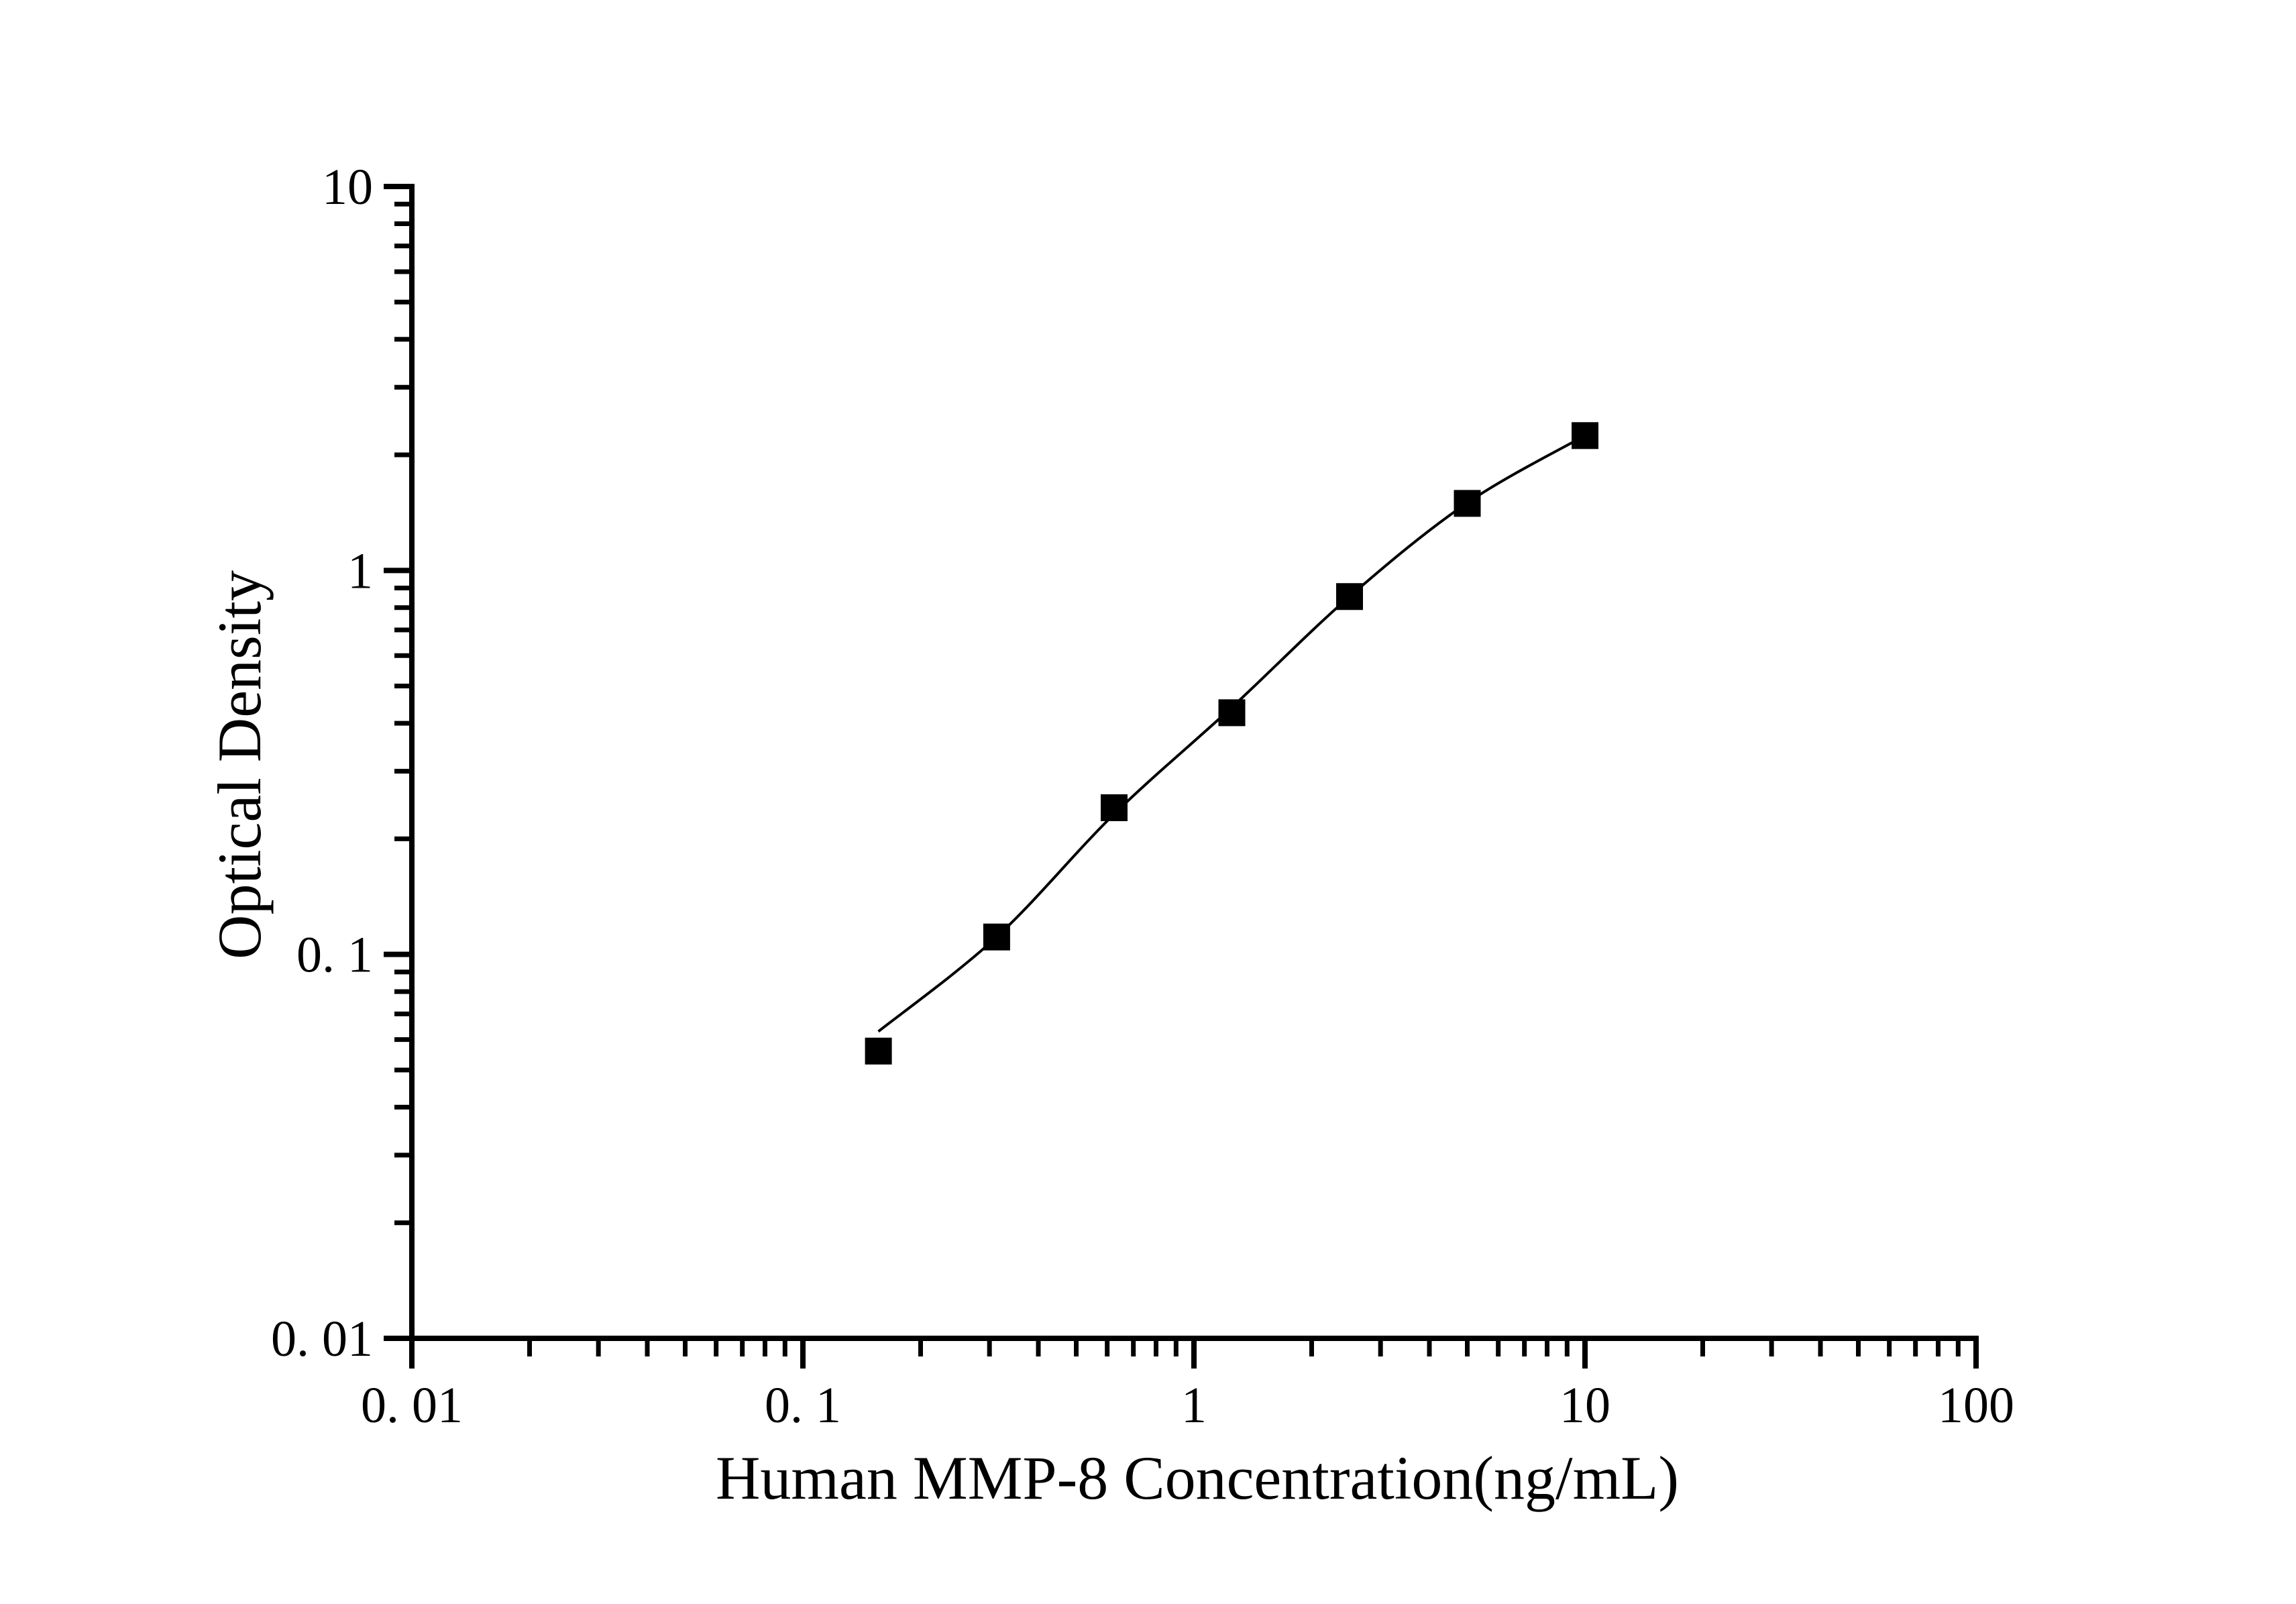 The width and height of the screenshot is (2296, 1604). I want to click on x-tick-label: 0. 1, so click(803, 1405).